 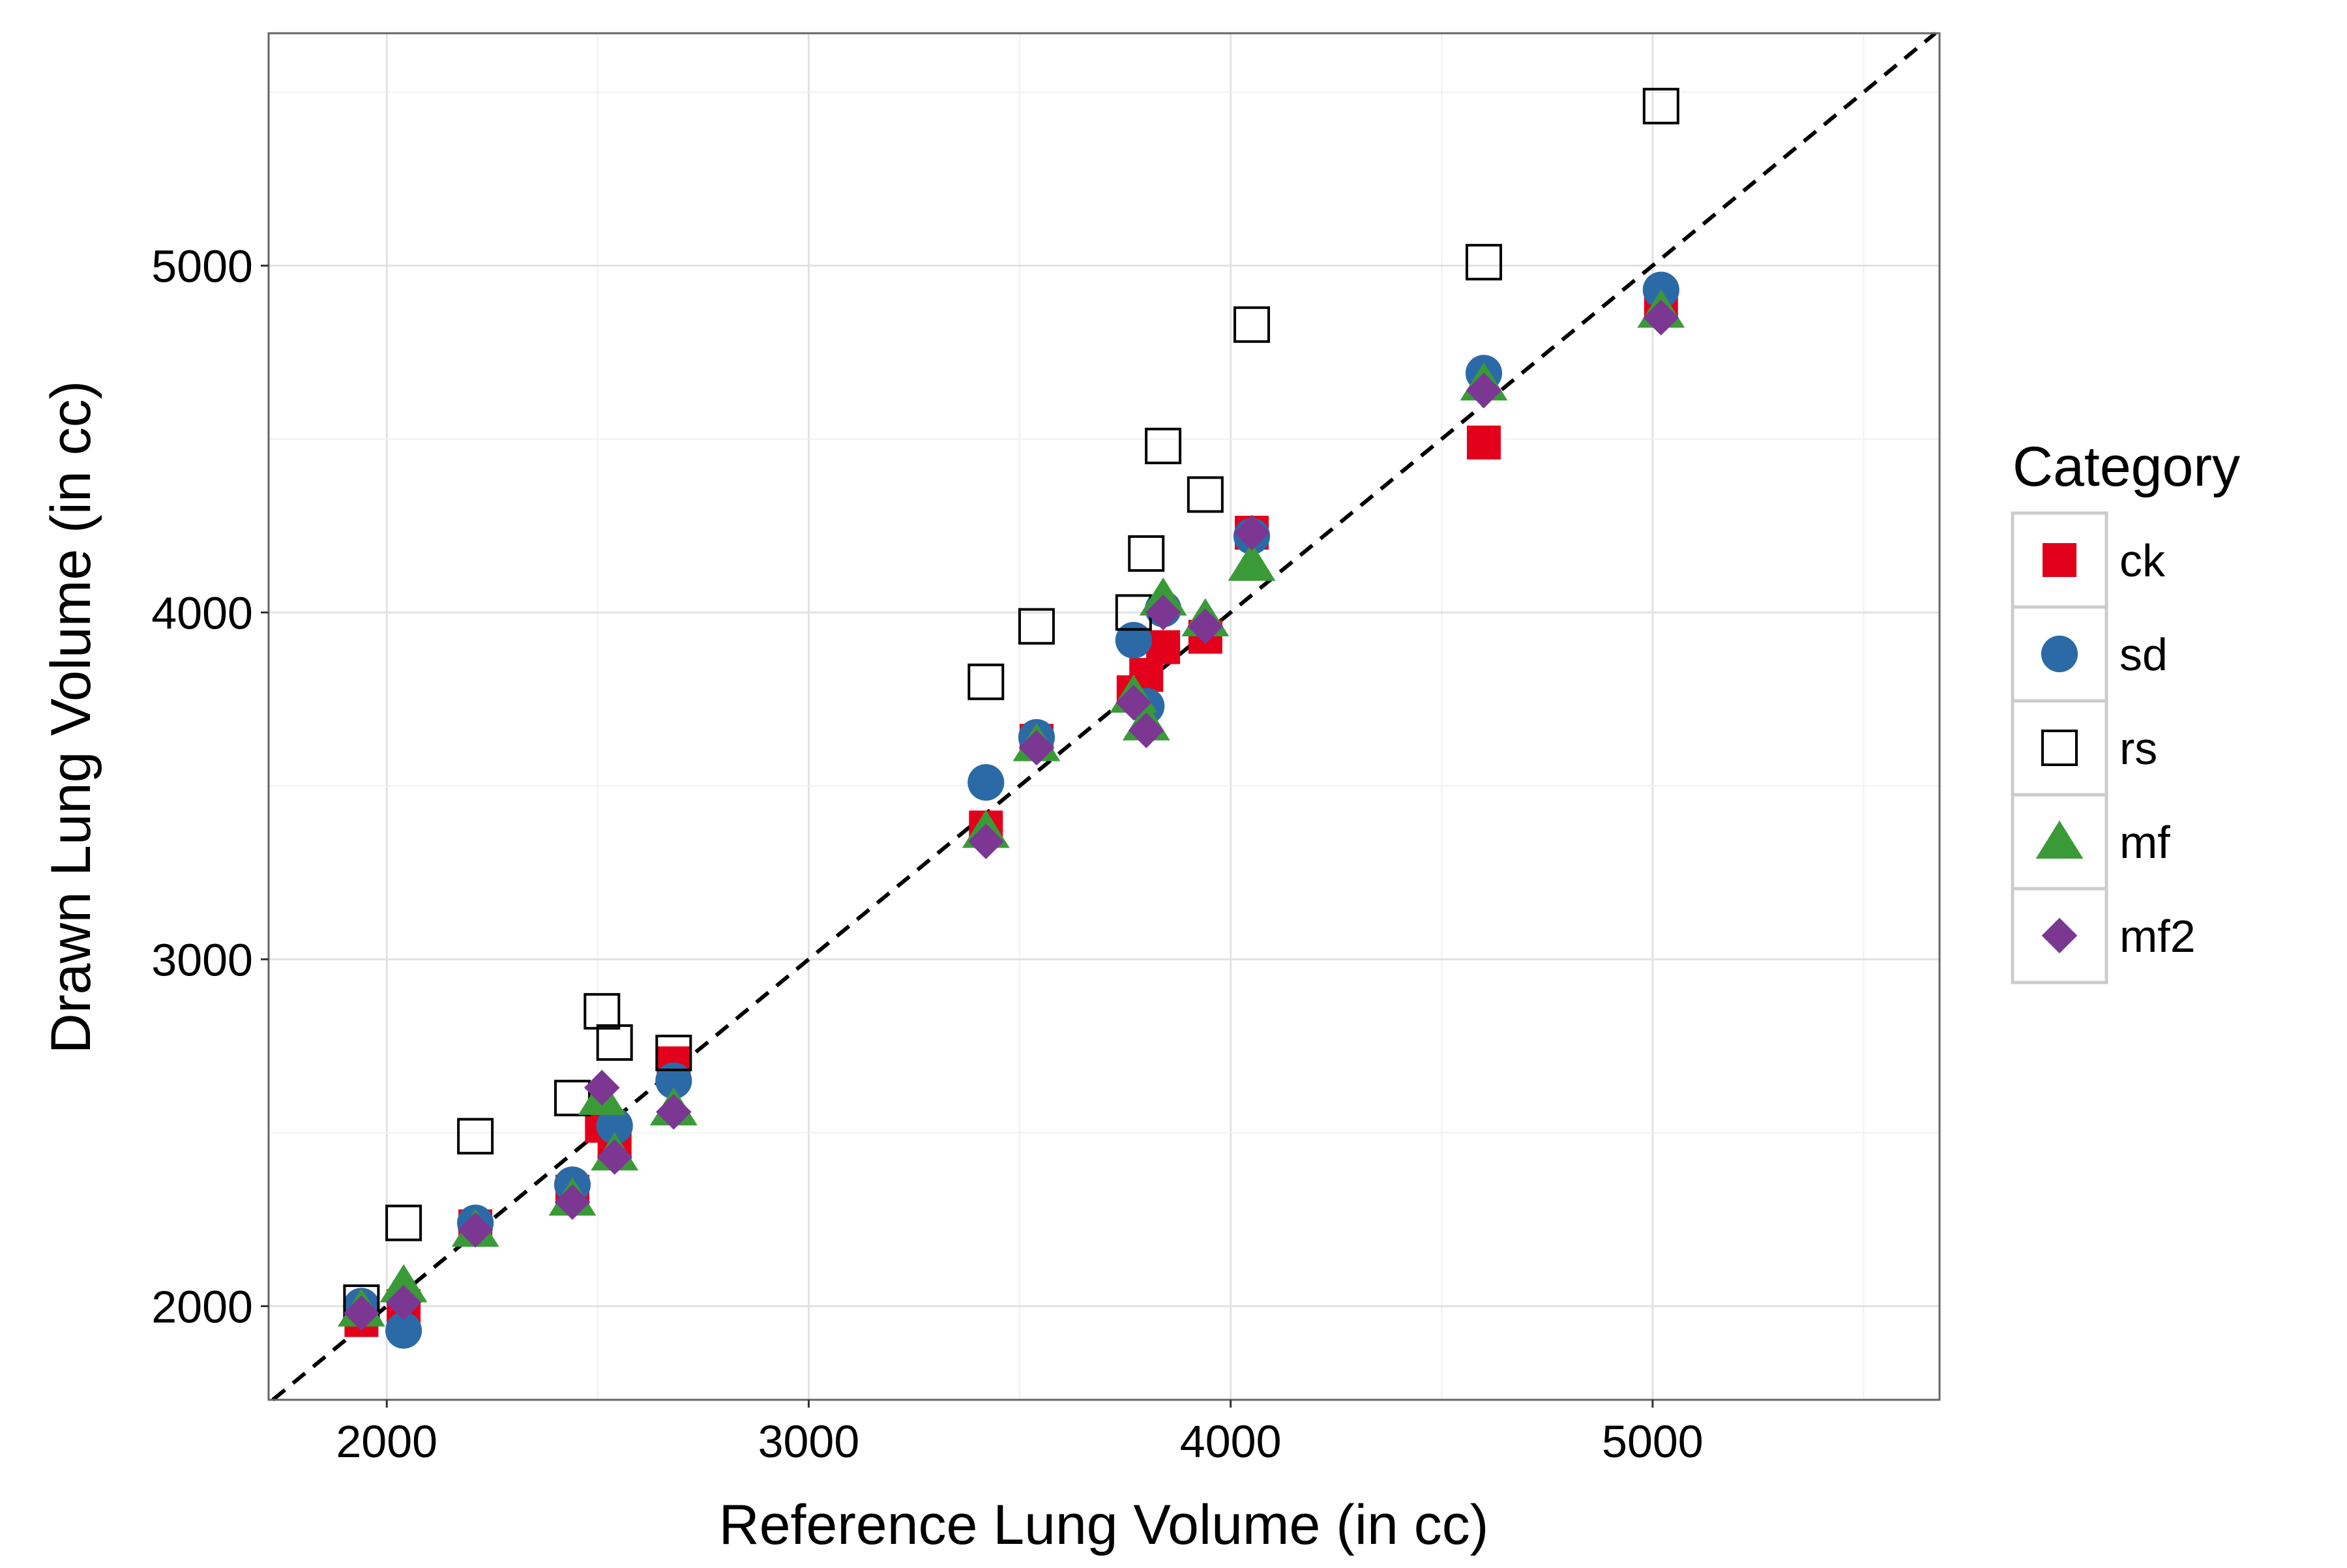 What do you see at coordinates (1104, 1525) in the screenshot?
I see `x-axis-label: Reference Lung Volume (in cc)` at bounding box center [1104, 1525].